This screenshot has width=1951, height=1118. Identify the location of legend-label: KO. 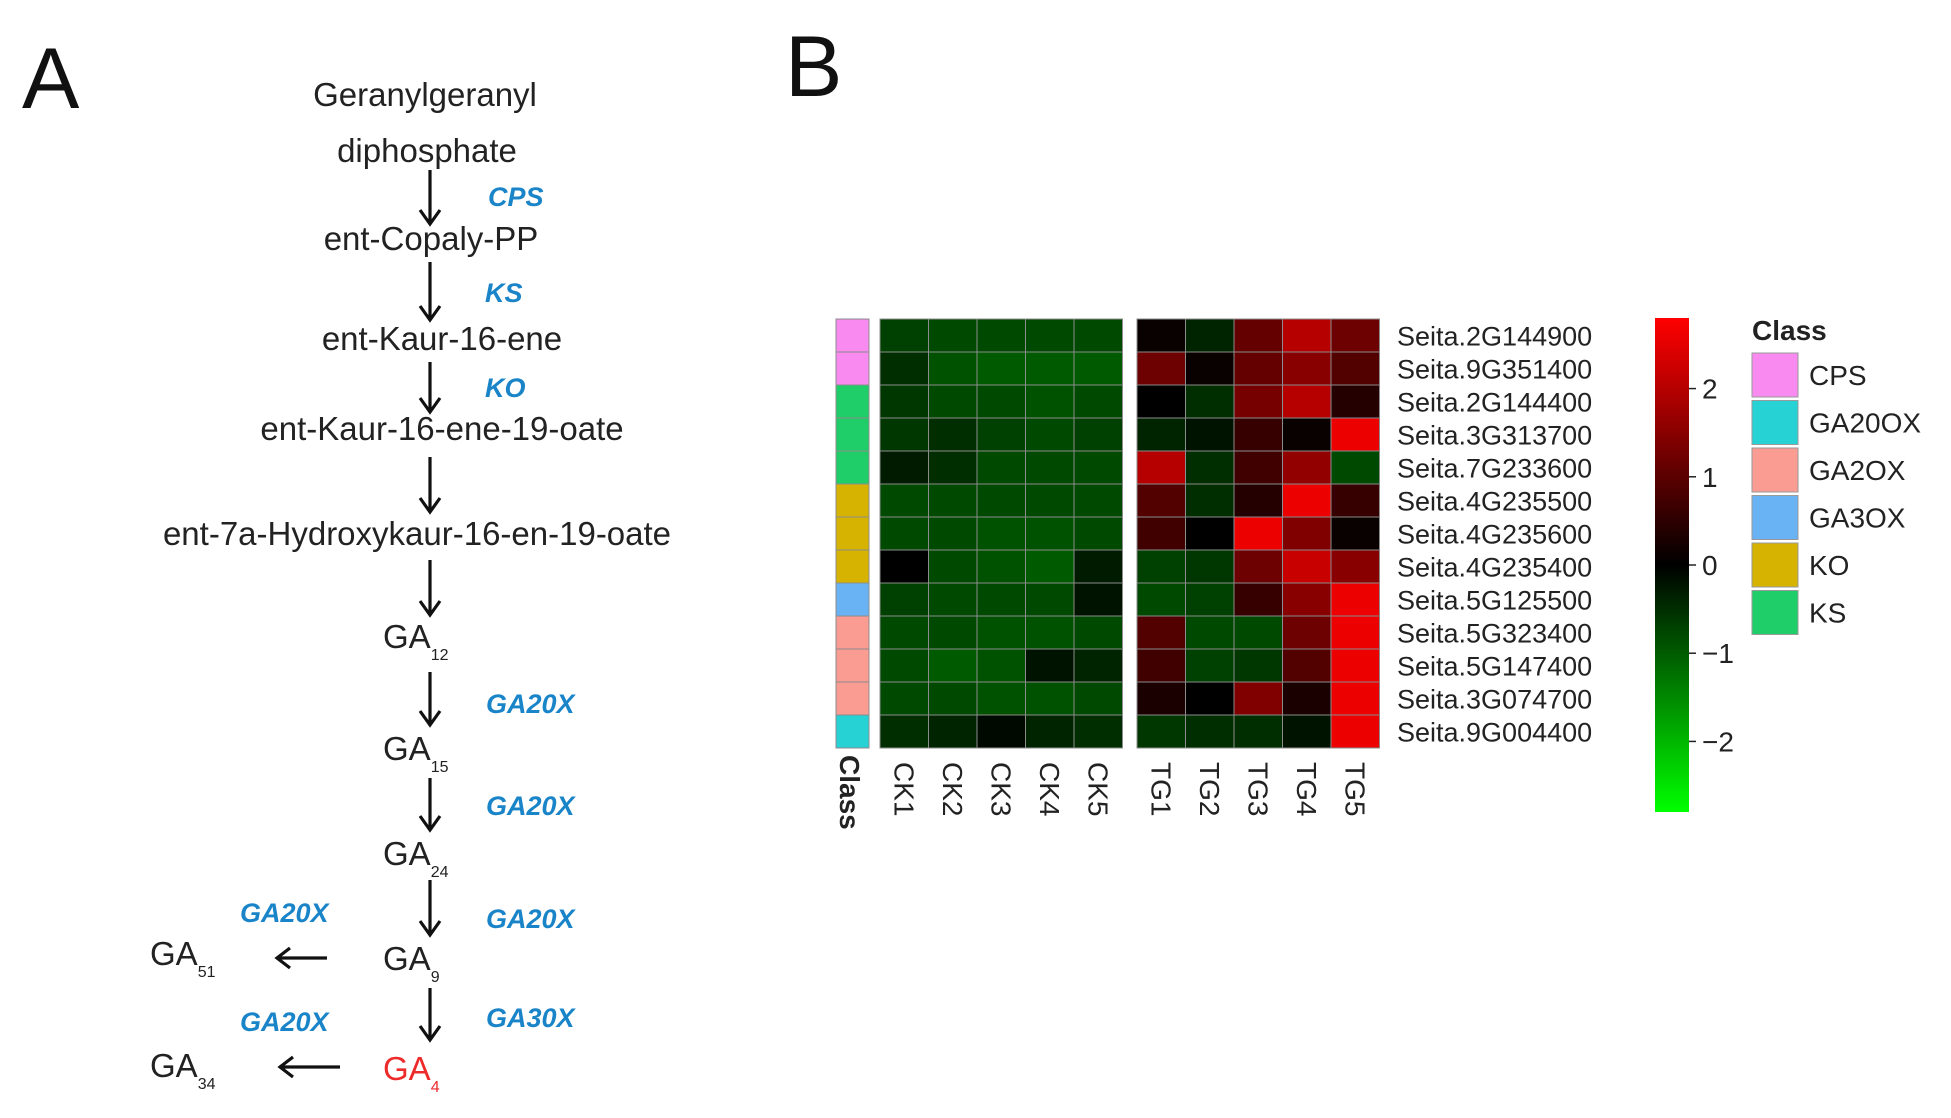
(1829, 565).